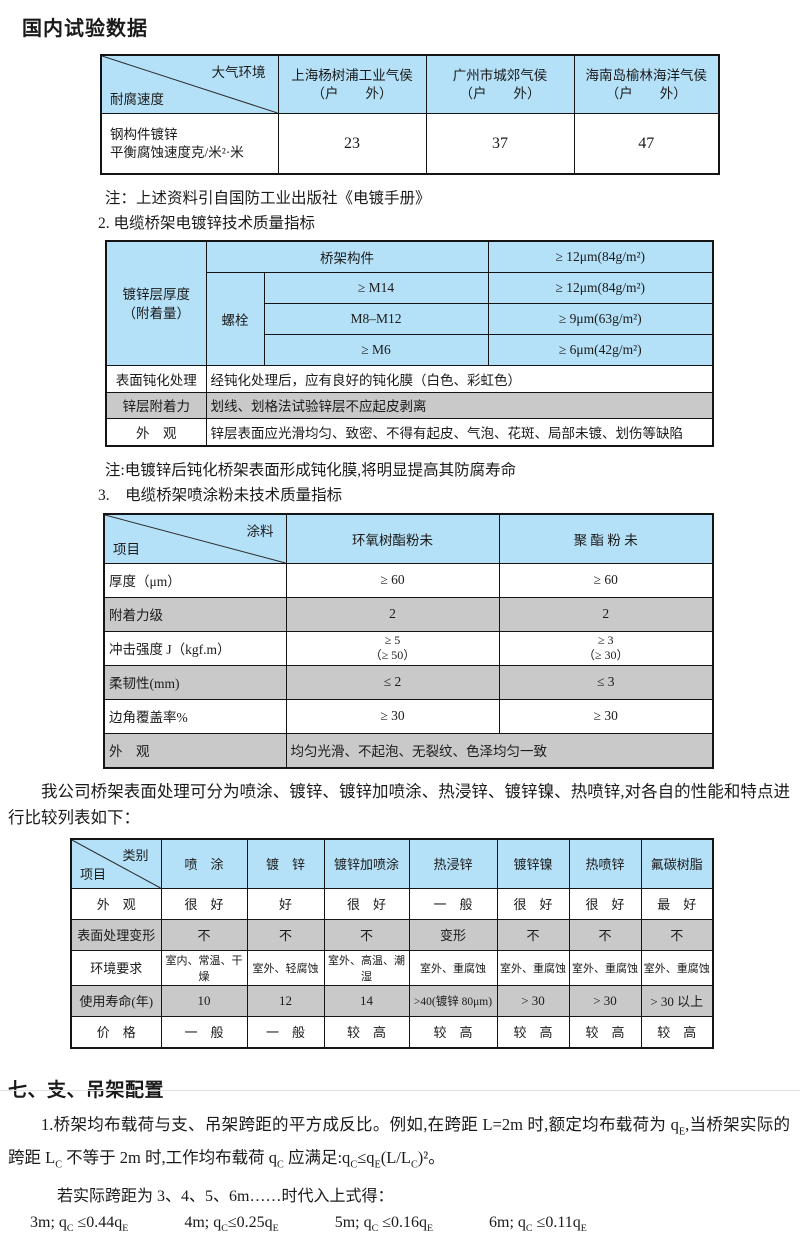  I want to click on column-header-fluorocarbon: 氟碳树脂, so click(677, 863).